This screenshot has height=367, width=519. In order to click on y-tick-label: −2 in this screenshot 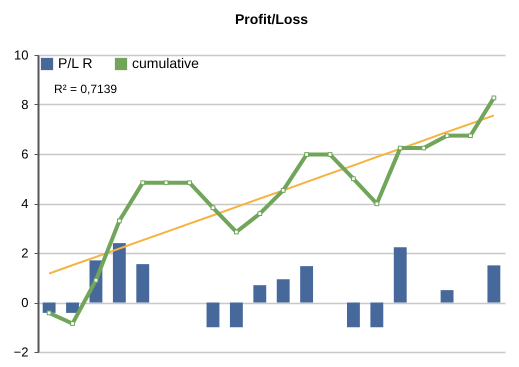, I will do `click(21, 352)`.